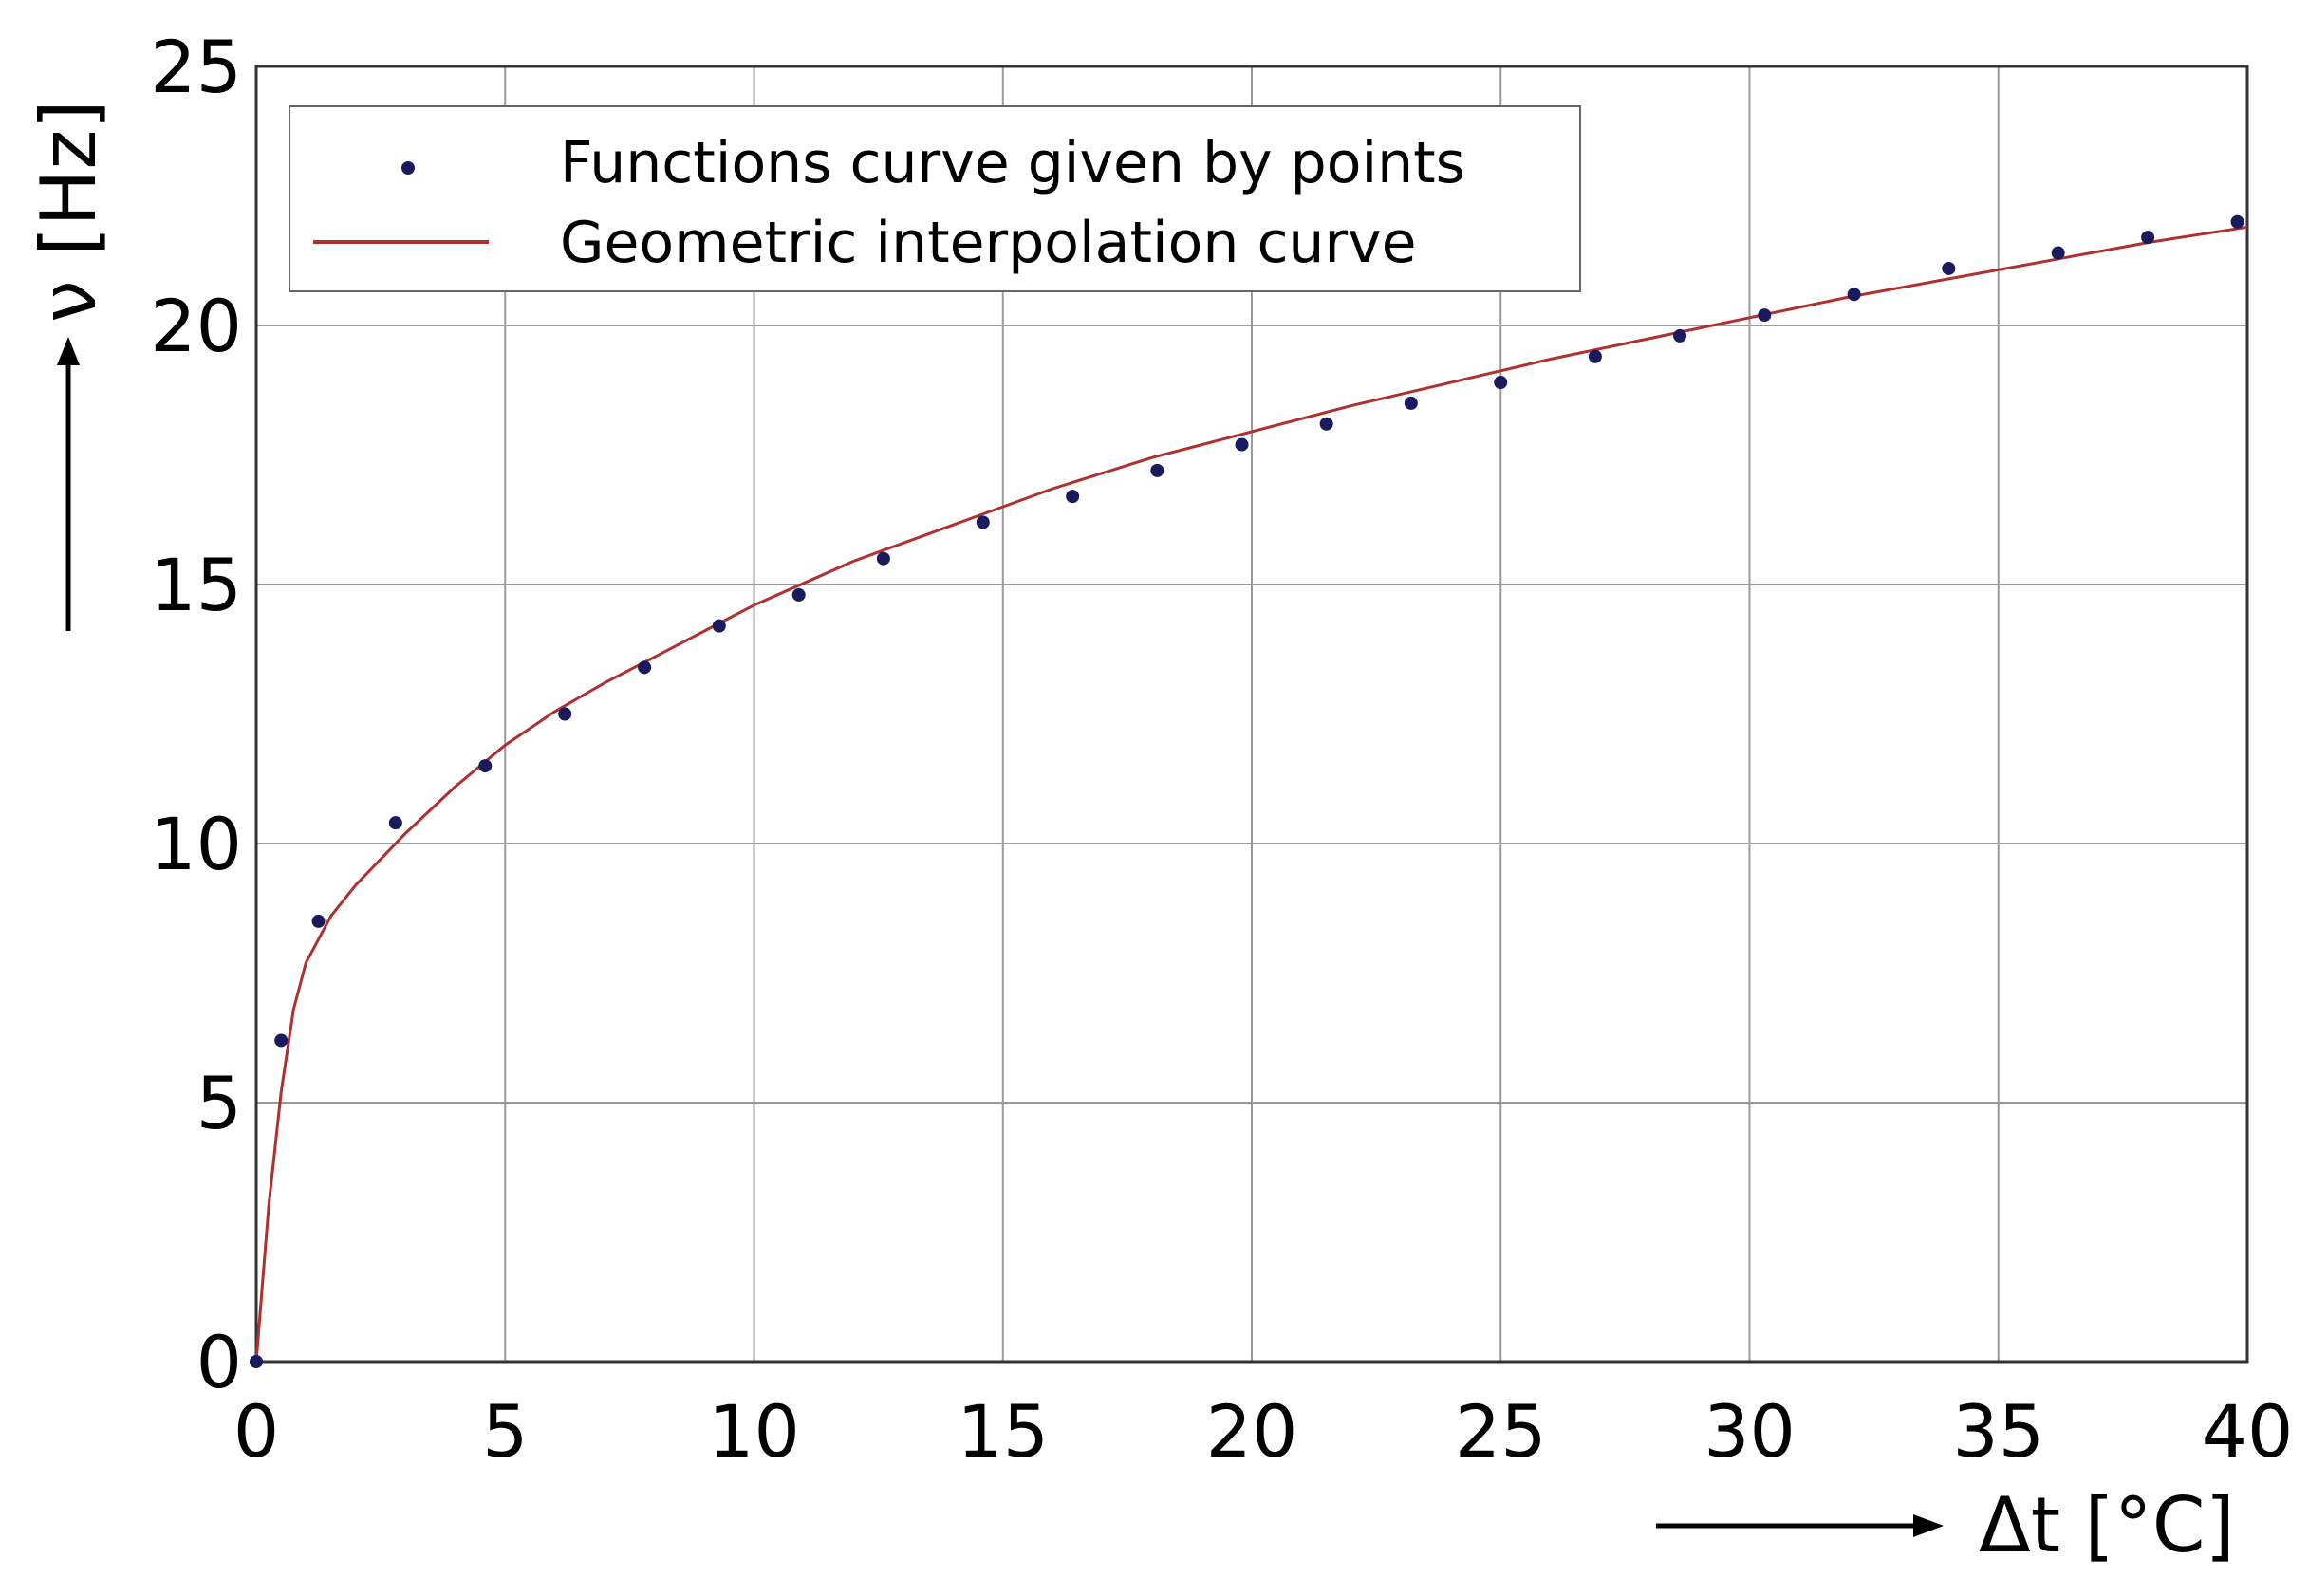  Describe the element at coordinates (1928, 1525) in the screenshot. I see `x-axis-arrow-head` at that location.